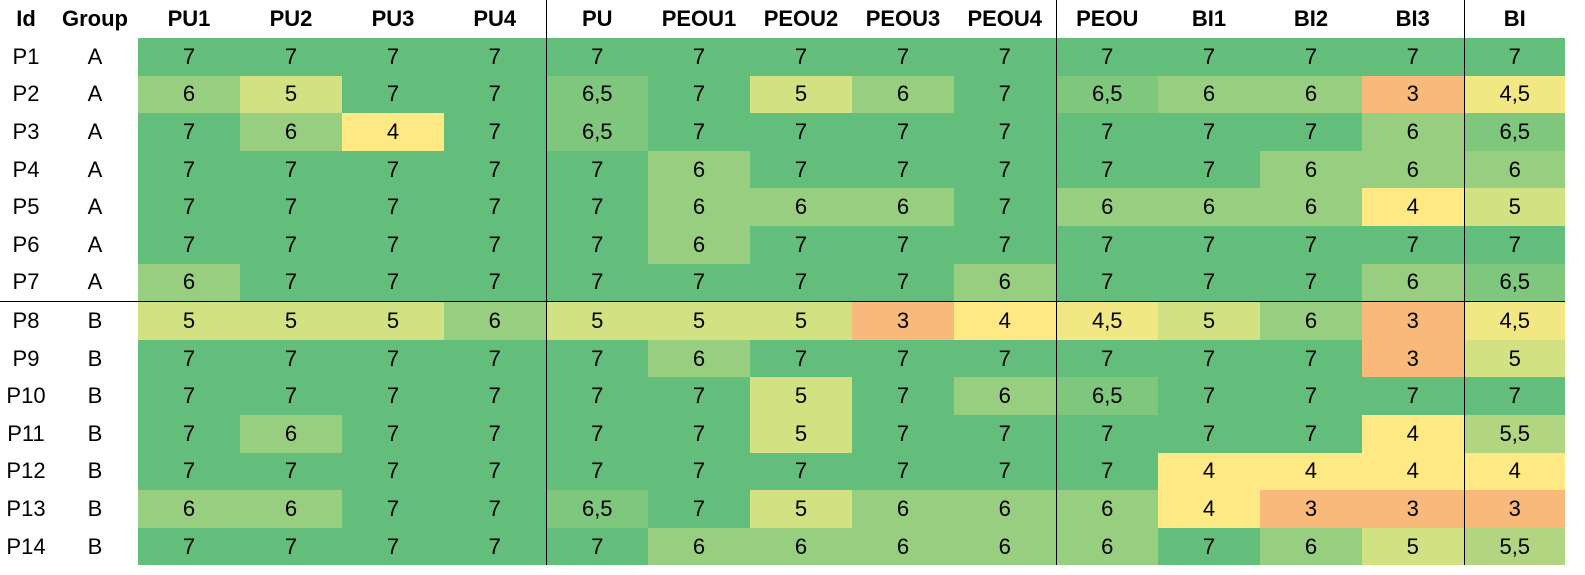 This screenshot has height=575, width=1585. What do you see at coordinates (596, 169) in the screenshot?
I see `cell-p4-pu: 7` at bounding box center [596, 169].